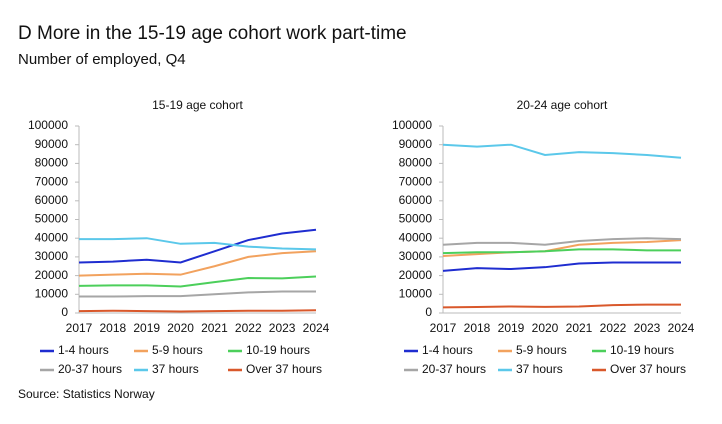  I want to click on panel-title: 15-19 age cohort, so click(197, 105).